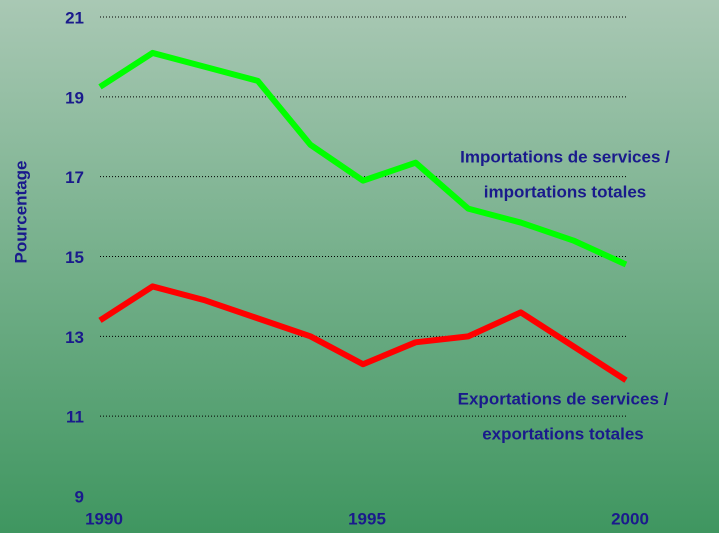  Describe the element at coordinates (74, 97) in the screenshot. I see `y-tick-label: 19` at that location.